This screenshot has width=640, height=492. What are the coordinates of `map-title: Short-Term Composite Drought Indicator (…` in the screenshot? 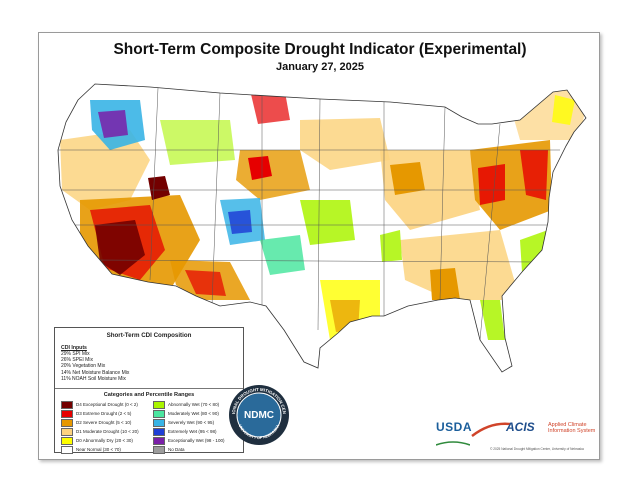 It's located at (320, 49).